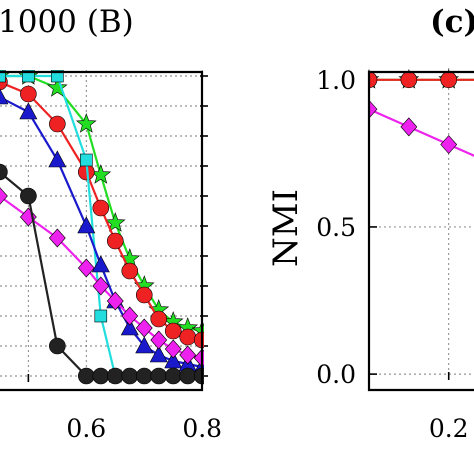 This screenshot has width=474, height=474. I want to click on panel-c-x-tick-labels: 0.2, so click(449, 428).